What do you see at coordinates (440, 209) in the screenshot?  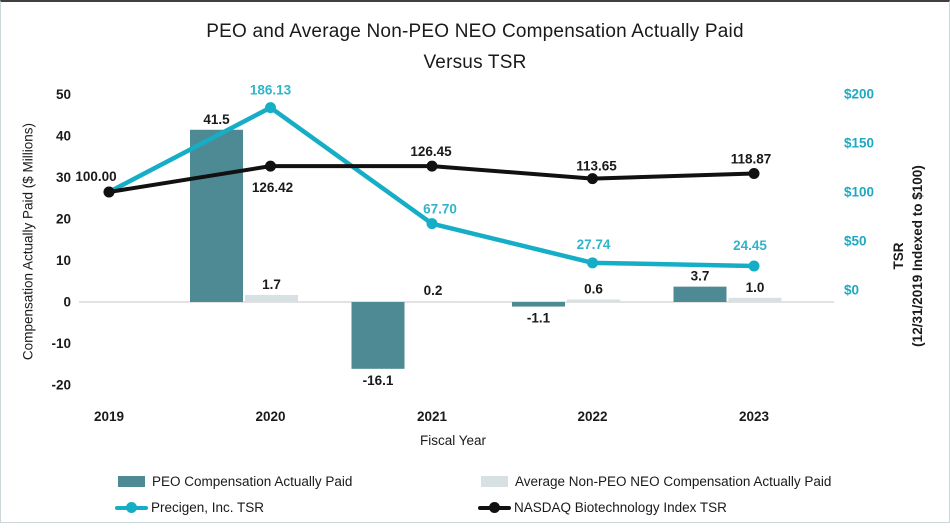 I see `line-label-precigen-2021: 67.70` at bounding box center [440, 209].